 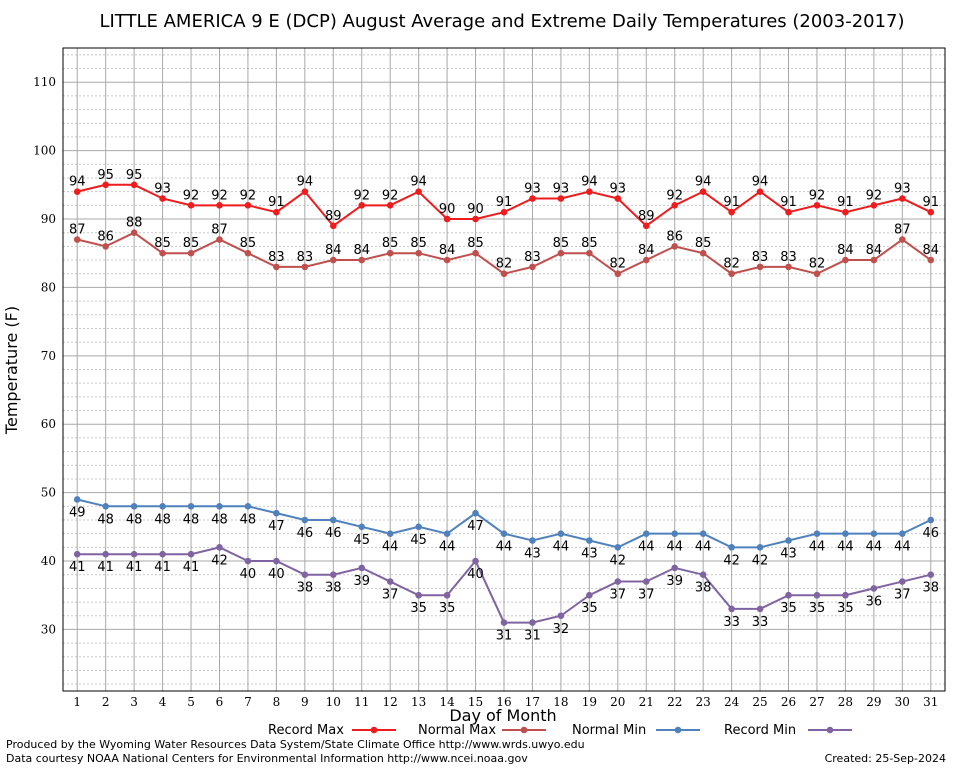 What do you see at coordinates (560, 702) in the screenshot?
I see `x-tick-label: 18` at bounding box center [560, 702].